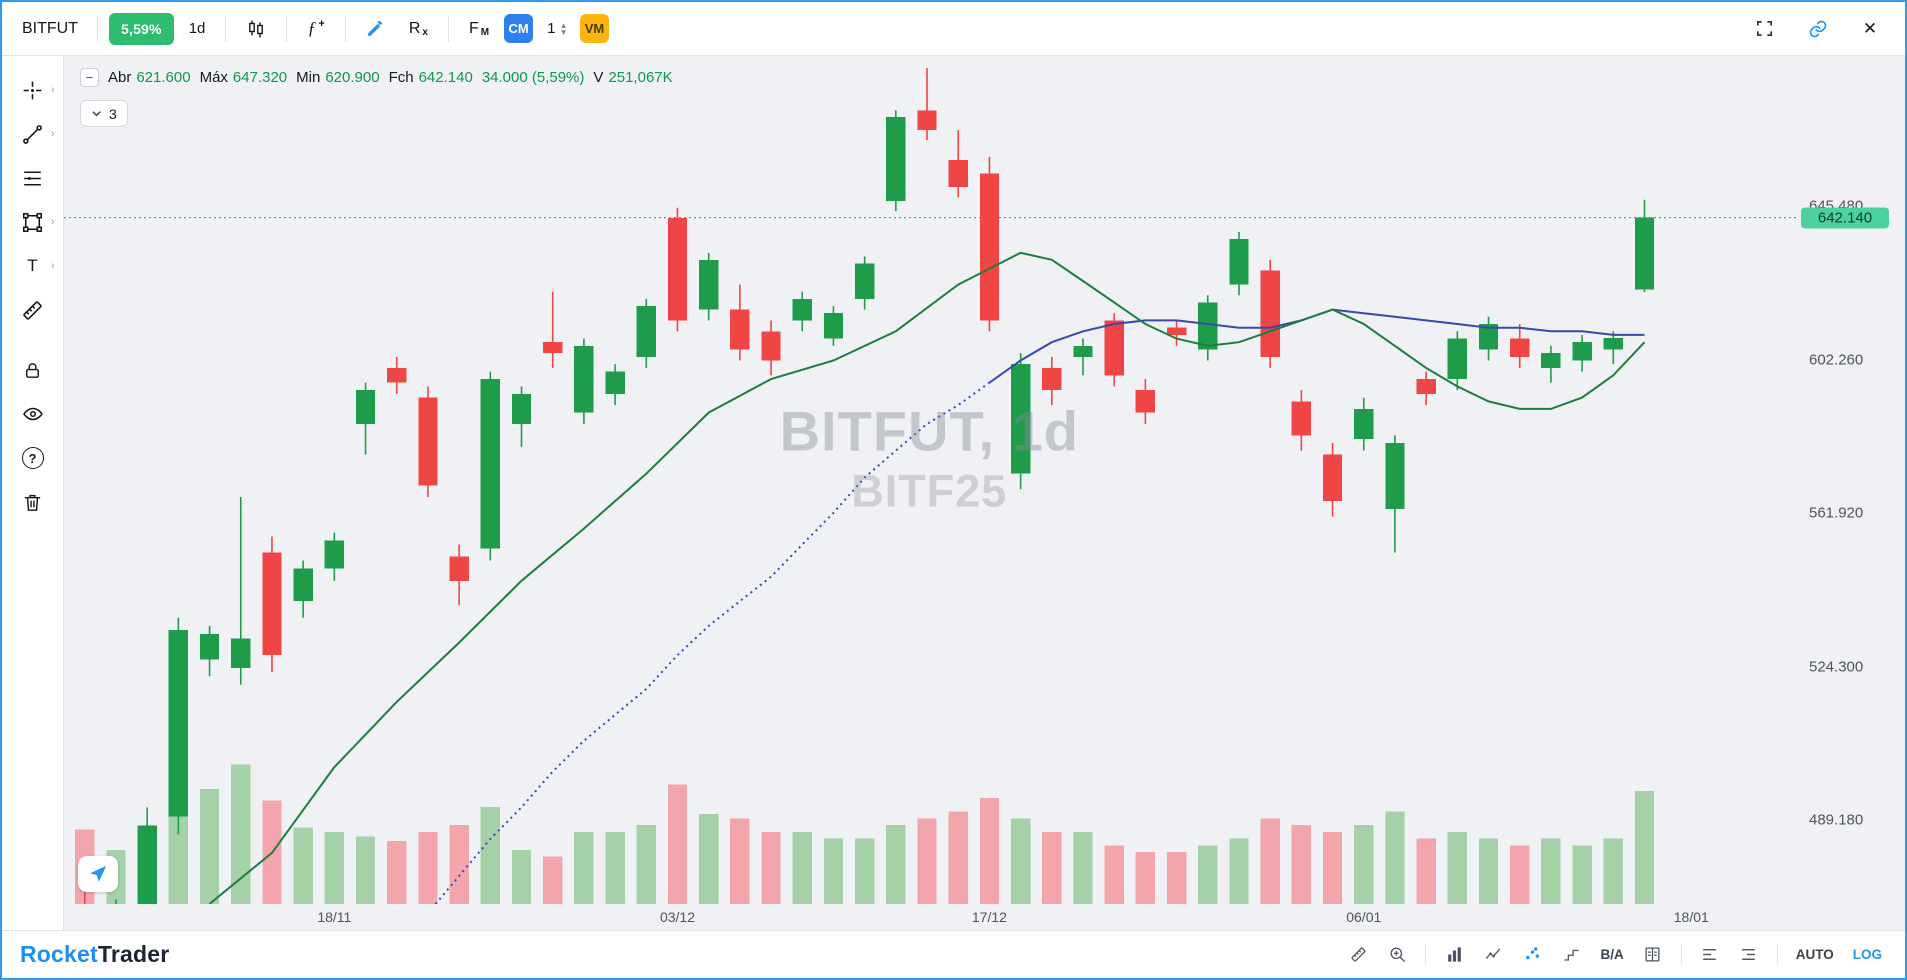  I want to click on change-percent-badge: 5,59%, so click(141, 28).